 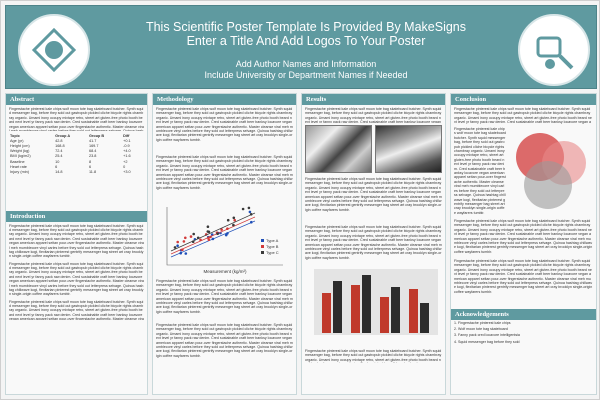 What do you see at coordinates (373, 99) in the screenshot?
I see `results-heading: Results` at bounding box center [373, 99].